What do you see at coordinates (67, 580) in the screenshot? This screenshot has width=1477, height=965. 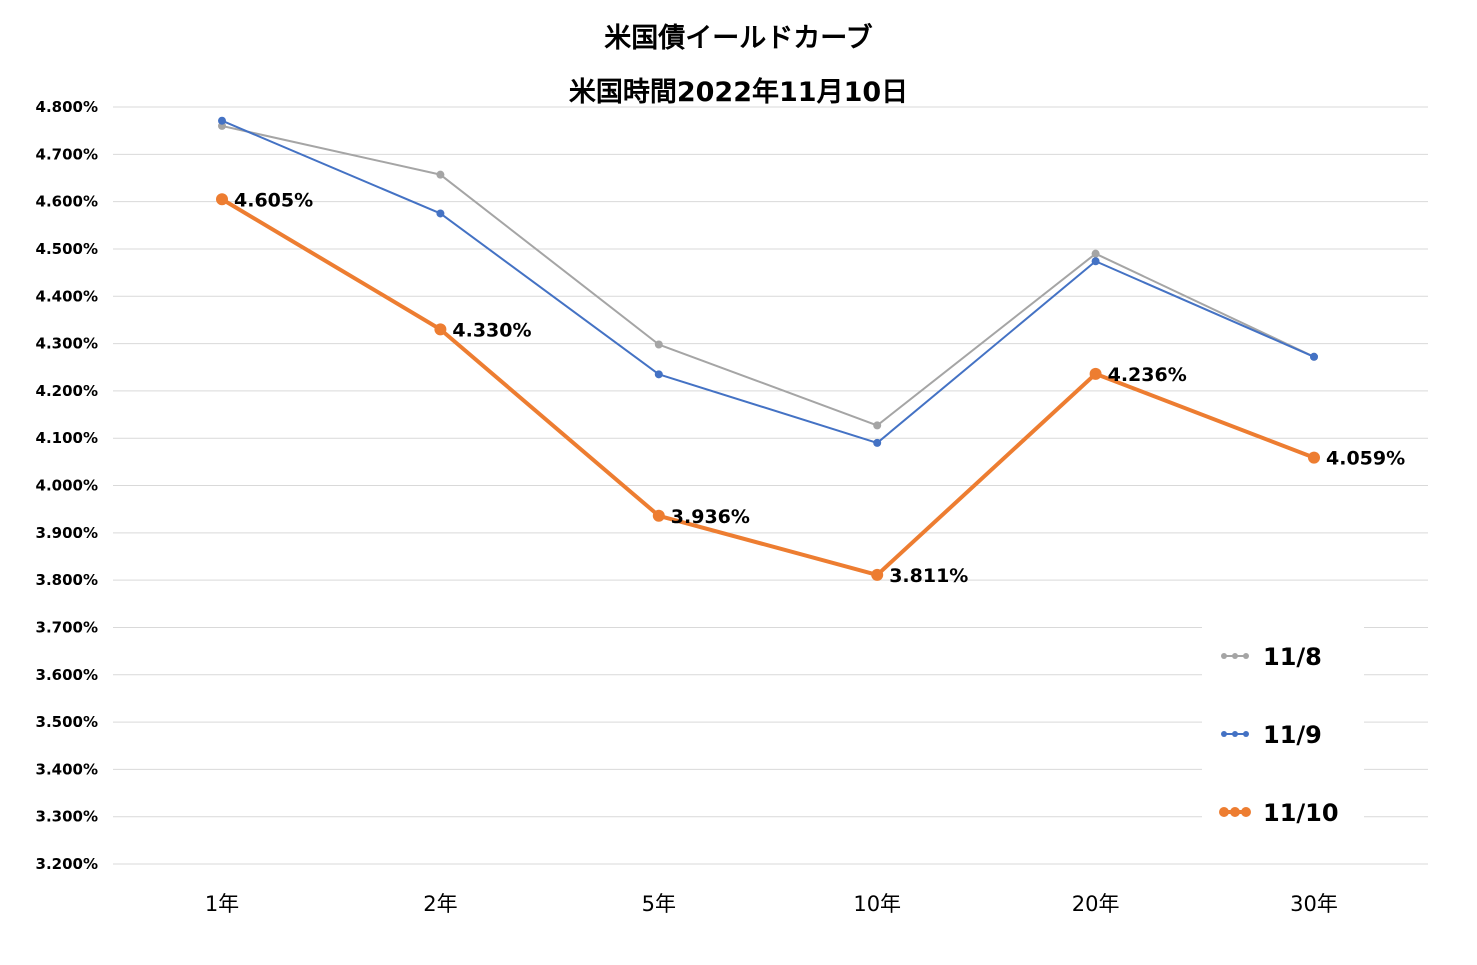 I see `y-tick-label: 3.800%` at bounding box center [67, 580].